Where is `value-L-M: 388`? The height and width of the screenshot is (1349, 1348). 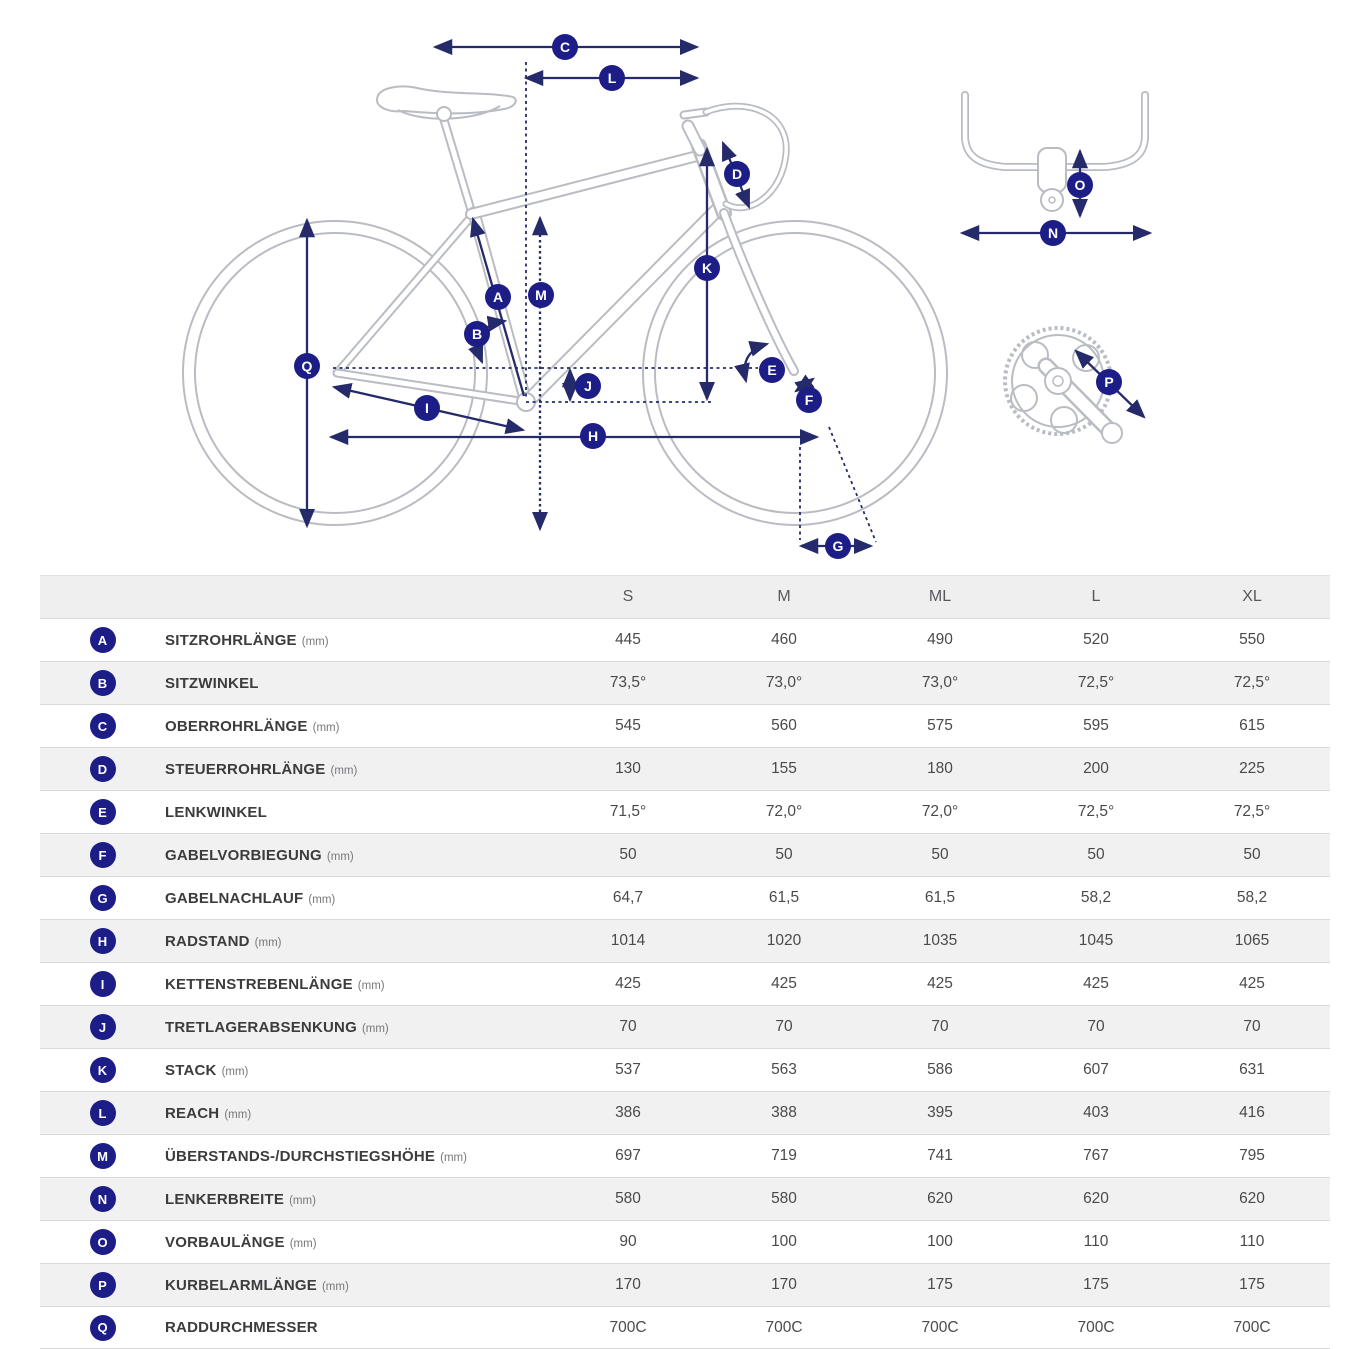 value-L-M: 388 is located at coordinates (784, 1112).